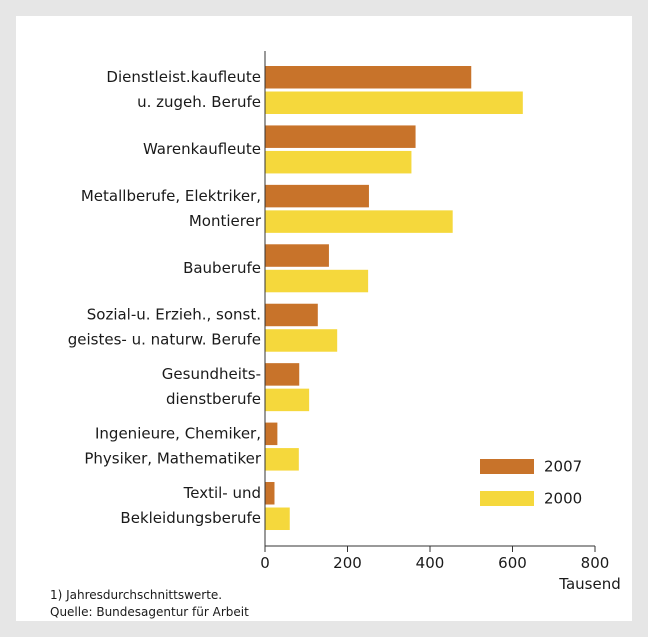 Image resolution: width=648 pixels, height=637 pixels. Describe the element at coordinates (507, 498) in the screenshot. I see `legend-swatch-2000` at that location.